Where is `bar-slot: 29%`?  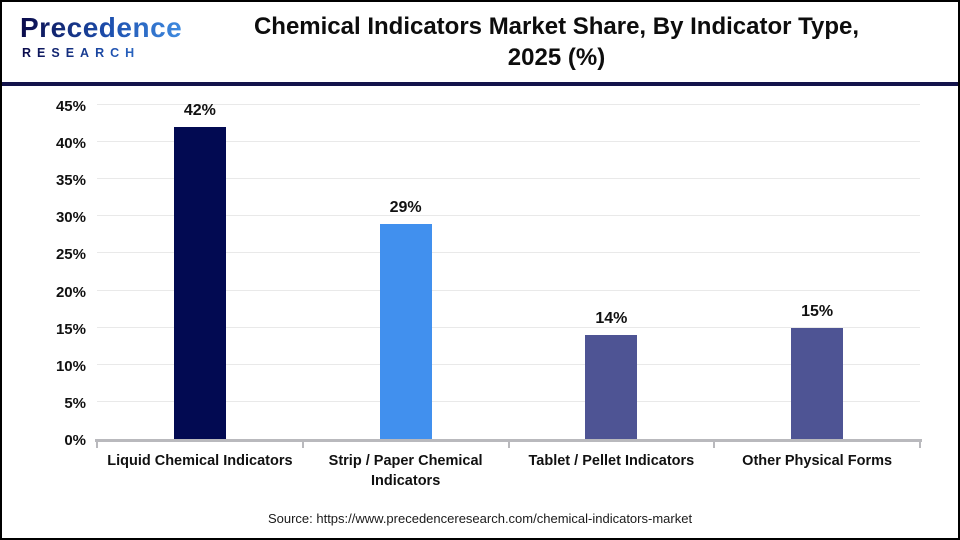
bar-slot: 29% is located at coordinates (406, 272).